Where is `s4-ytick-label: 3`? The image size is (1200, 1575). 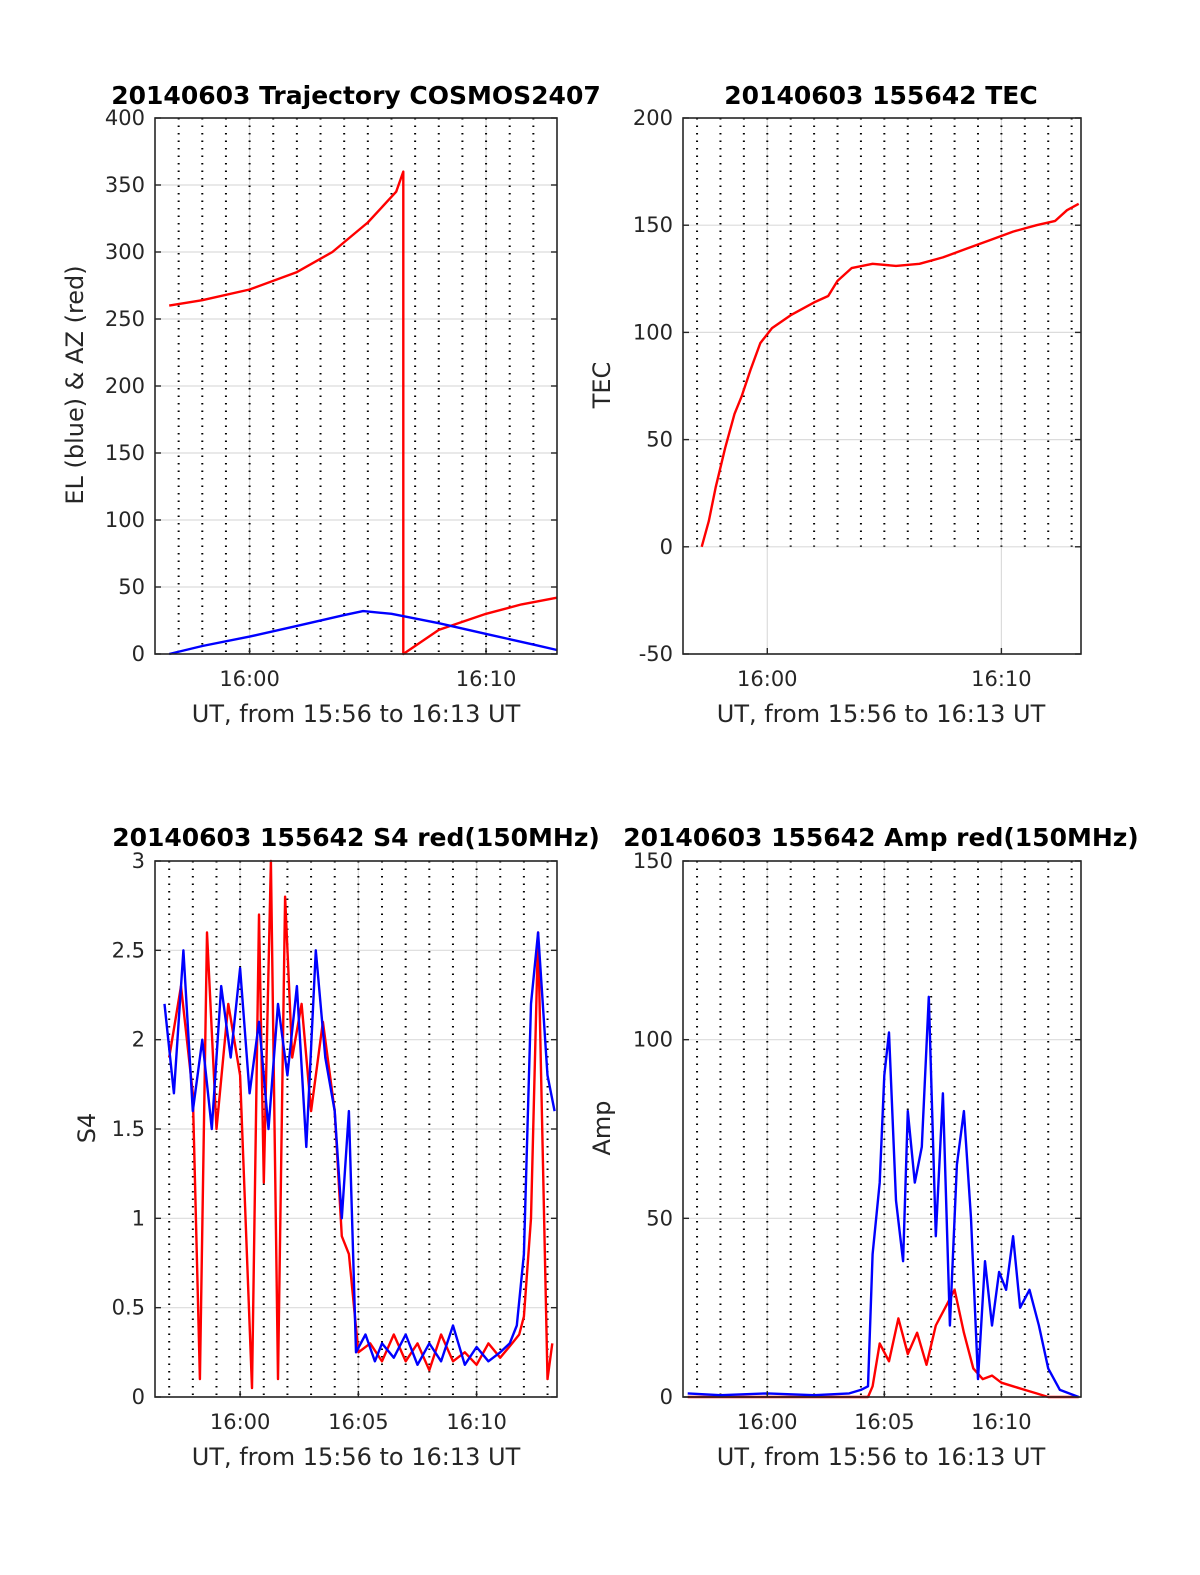
s4-ytick-label: 3 is located at coordinates (138, 861).